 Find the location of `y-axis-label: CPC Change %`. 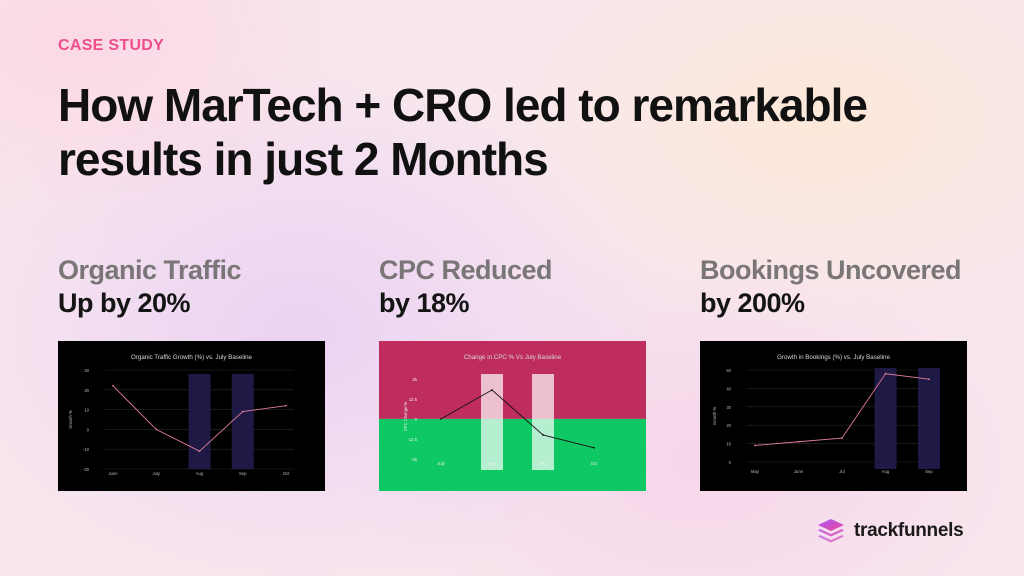

y-axis-label: CPC Change % is located at coordinates (405, 416).